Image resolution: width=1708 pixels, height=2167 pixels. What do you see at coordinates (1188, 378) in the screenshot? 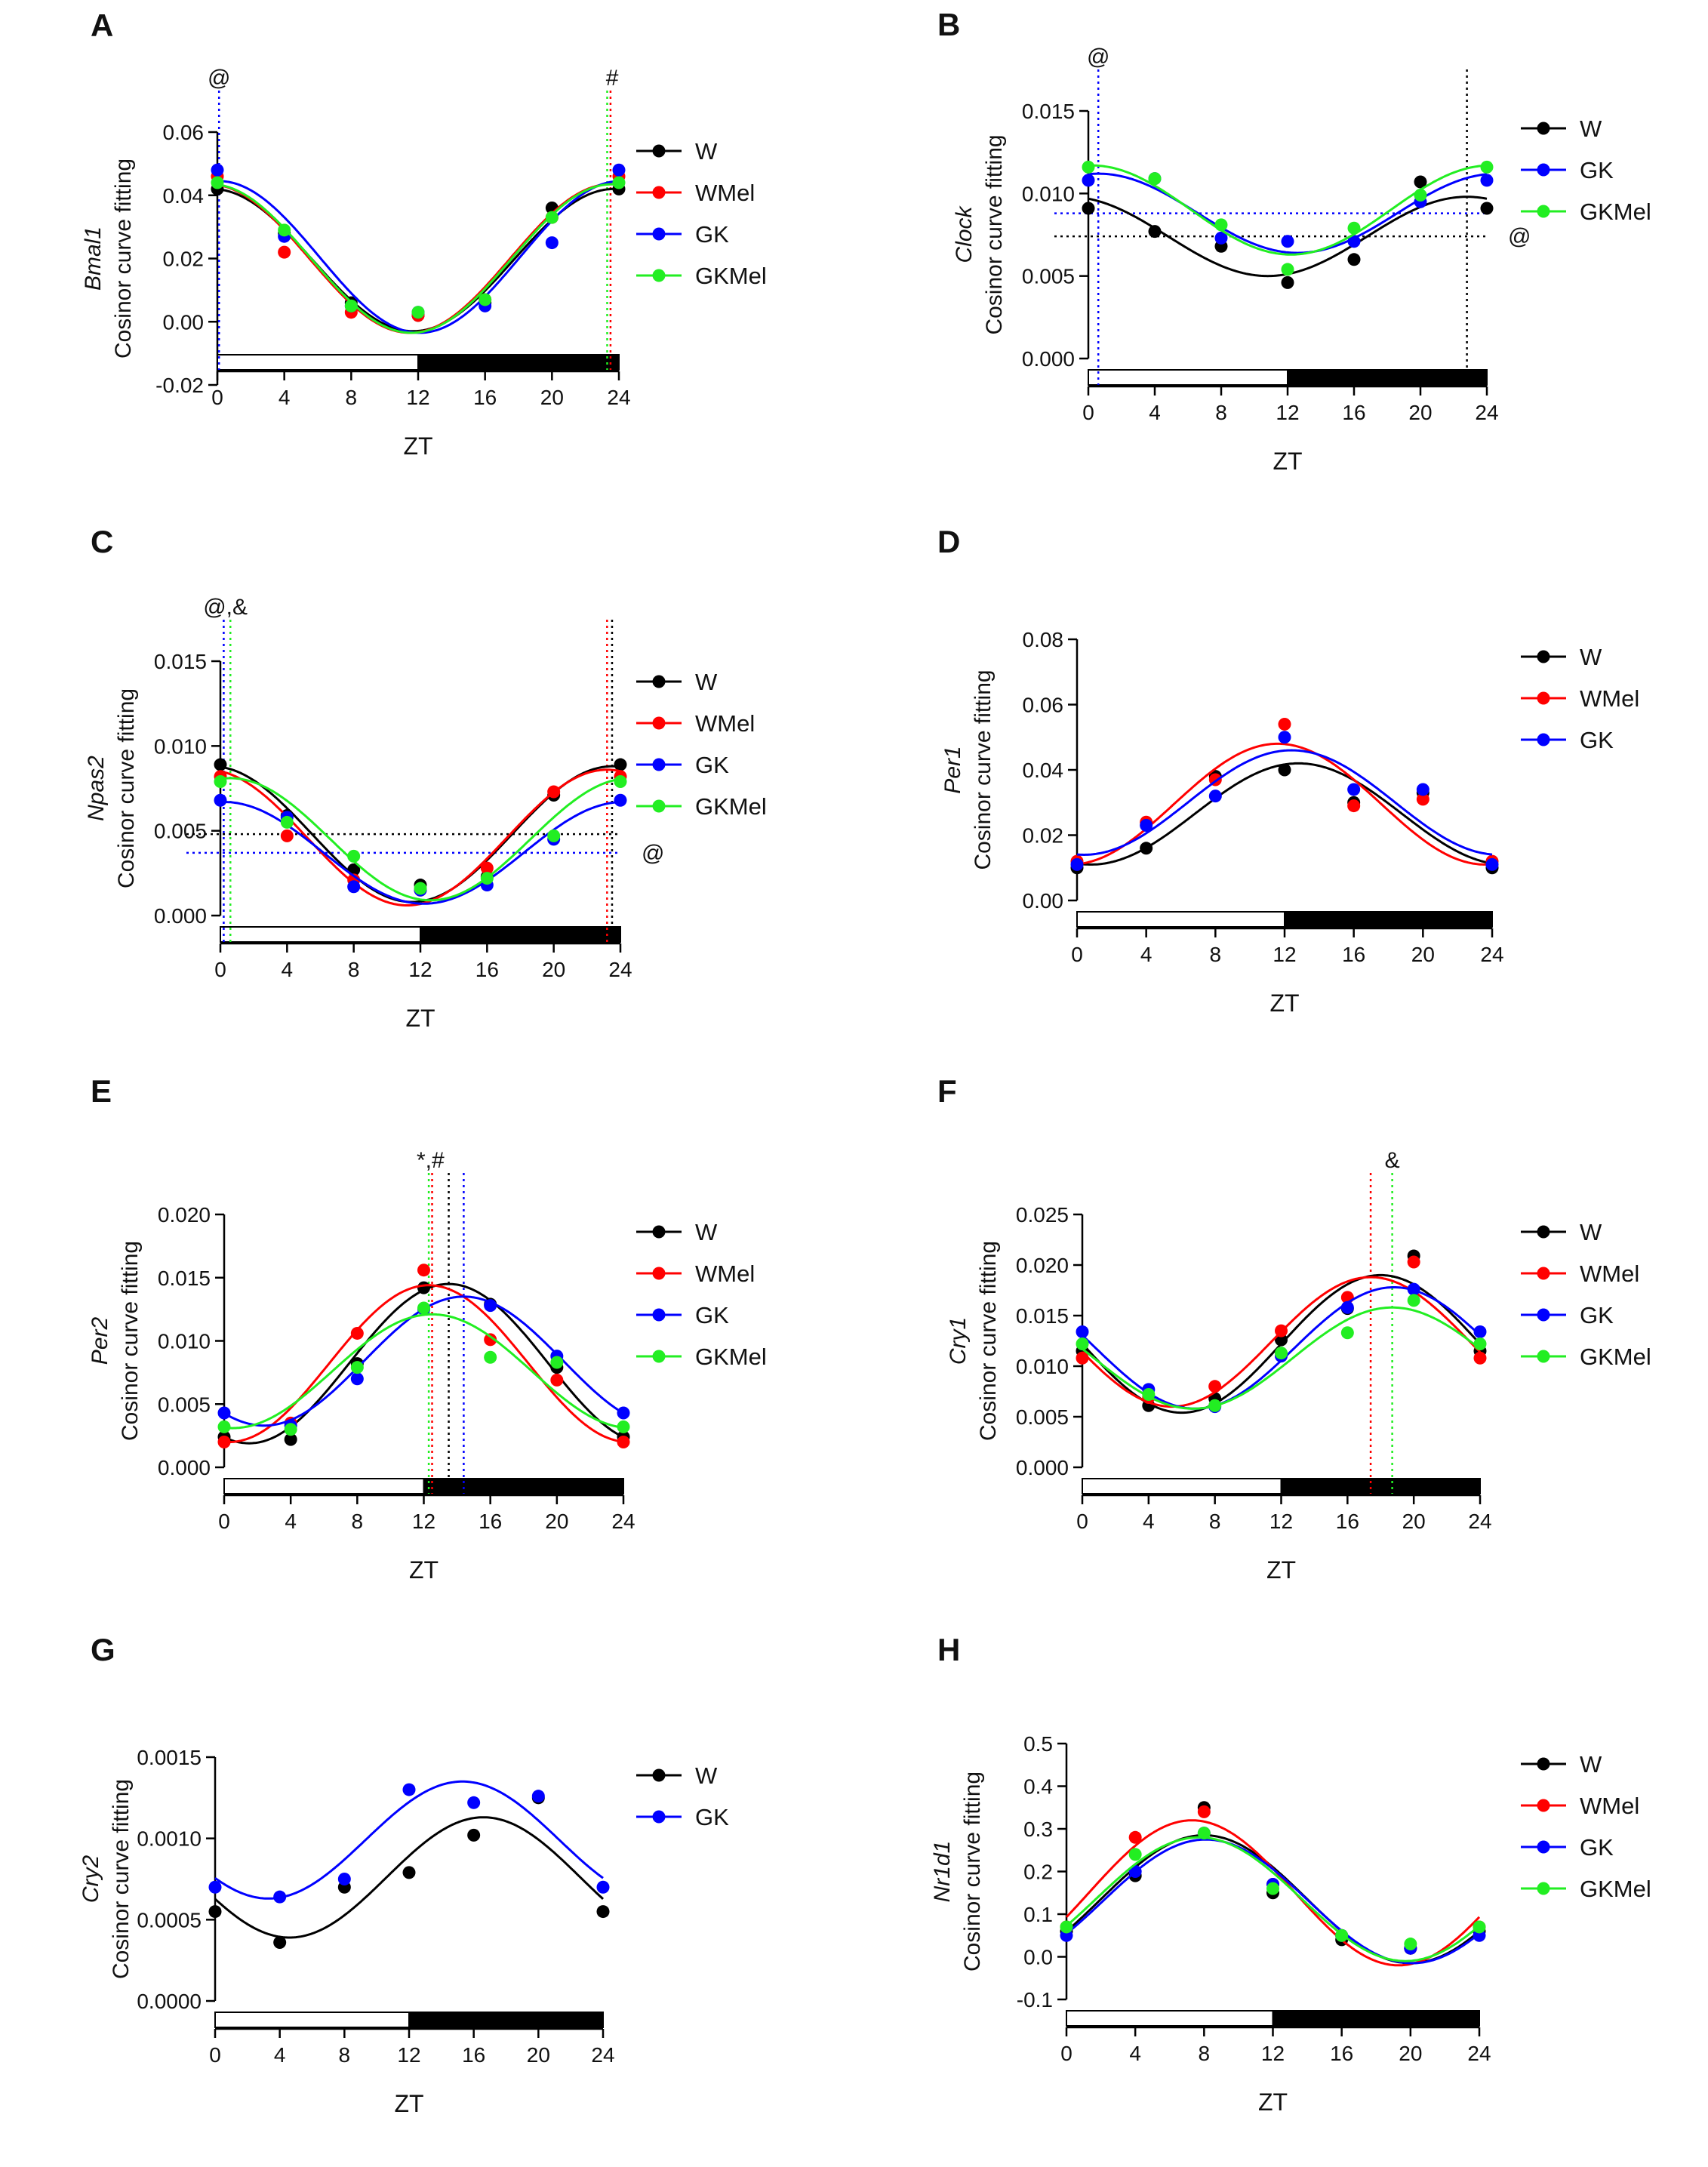
I see `light-phase-bar` at bounding box center [1188, 378].